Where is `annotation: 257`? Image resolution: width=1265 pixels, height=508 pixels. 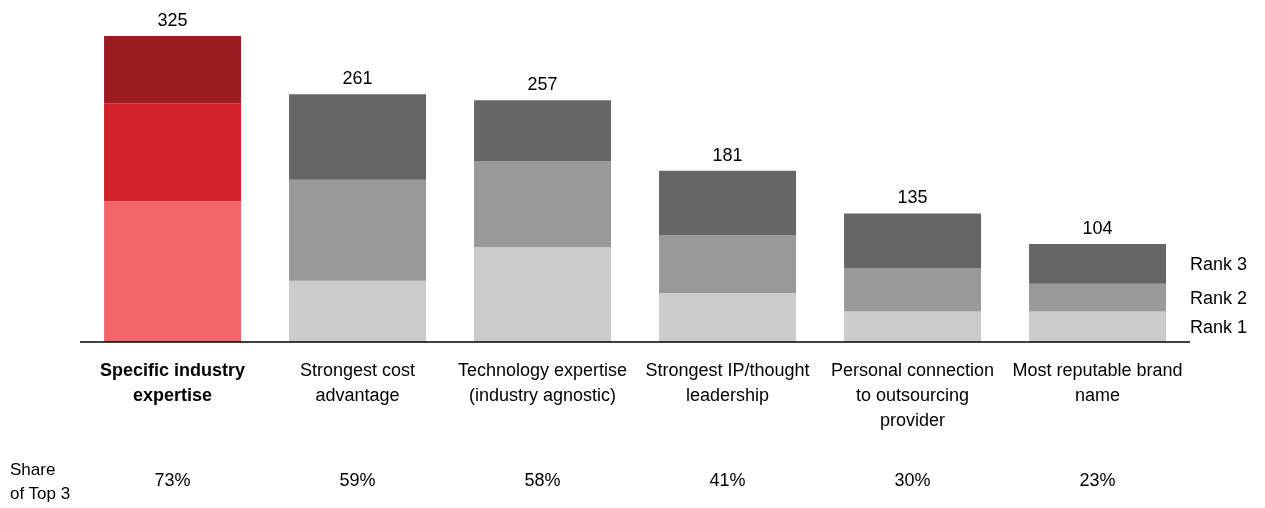 annotation: 257 is located at coordinates (542, 84).